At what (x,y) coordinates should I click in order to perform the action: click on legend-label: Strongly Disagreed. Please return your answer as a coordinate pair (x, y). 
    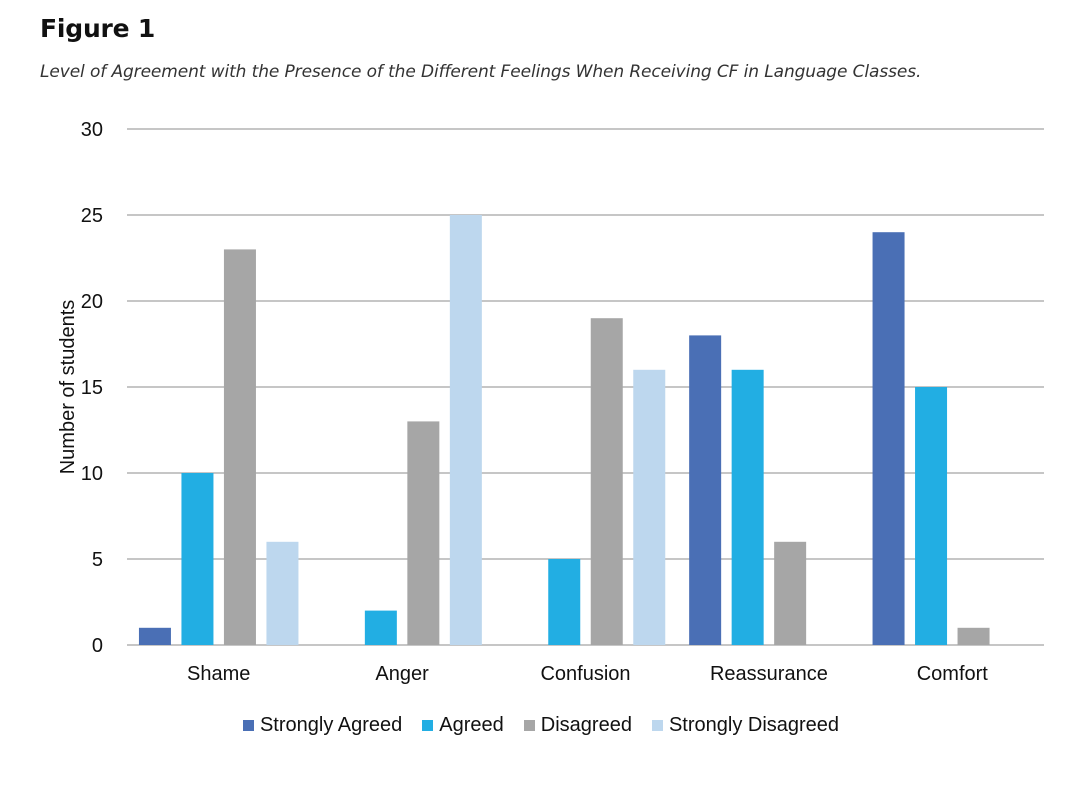
    Looking at the image, I should click on (754, 725).